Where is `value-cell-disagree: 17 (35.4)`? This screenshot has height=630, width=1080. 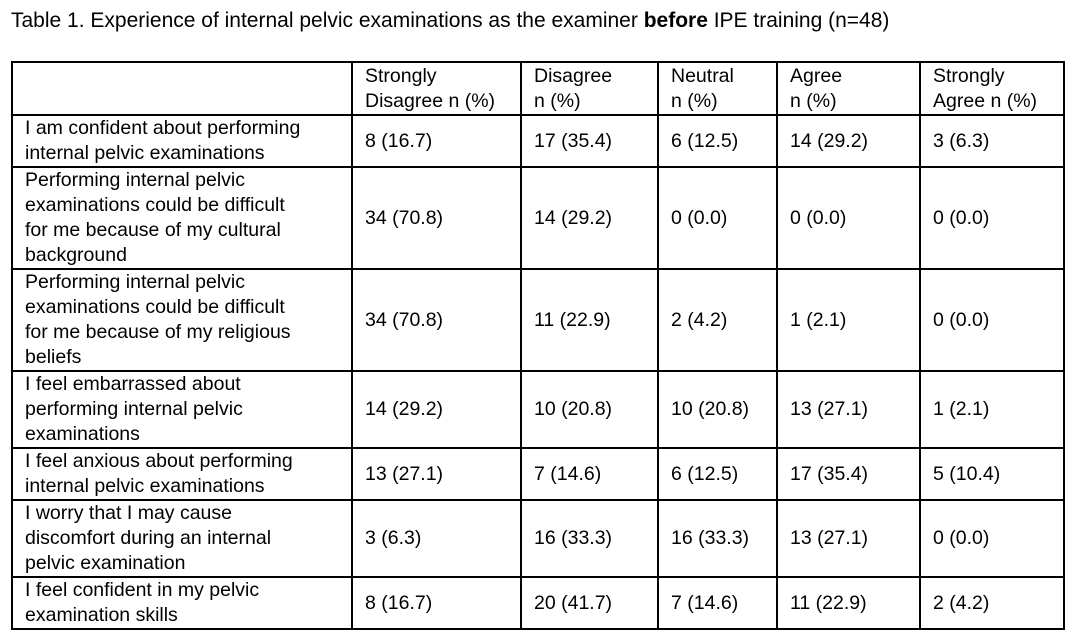
value-cell-disagree: 17 (35.4) is located at coordinates (589, 141).